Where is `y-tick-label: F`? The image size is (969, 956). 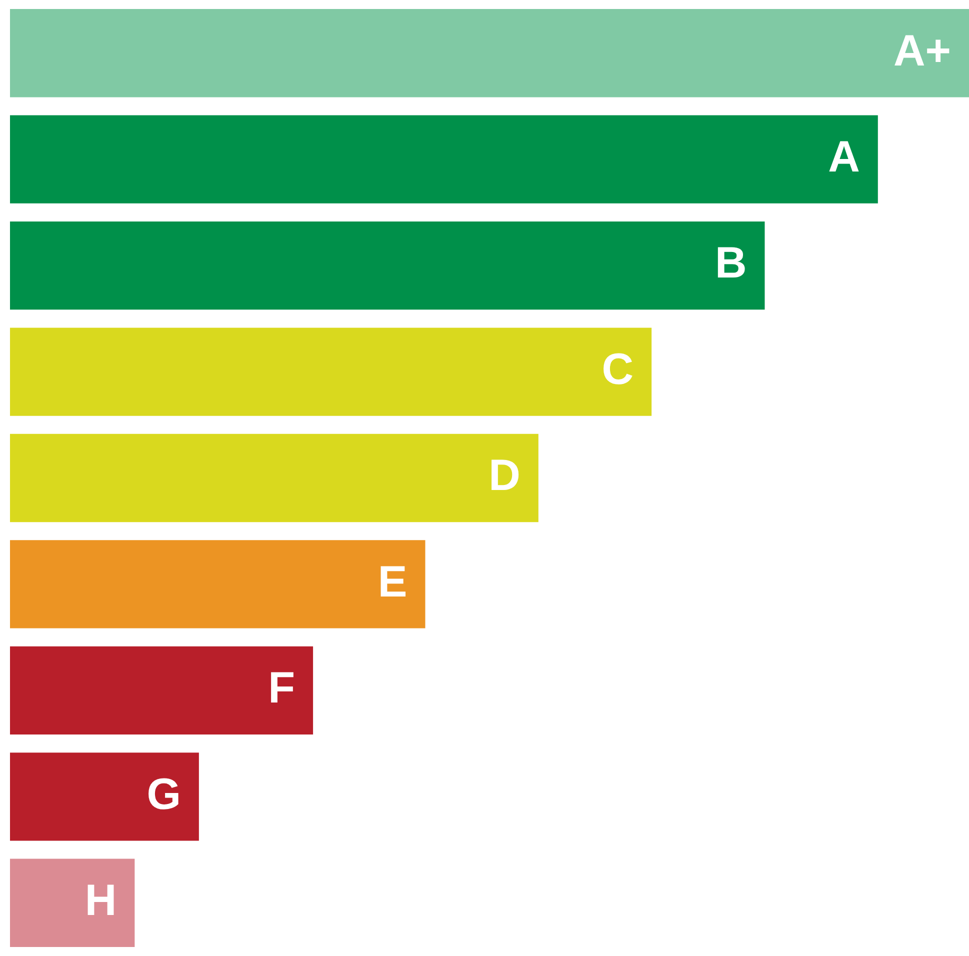
y-tick-label: F is located at coordinates (282, 688).